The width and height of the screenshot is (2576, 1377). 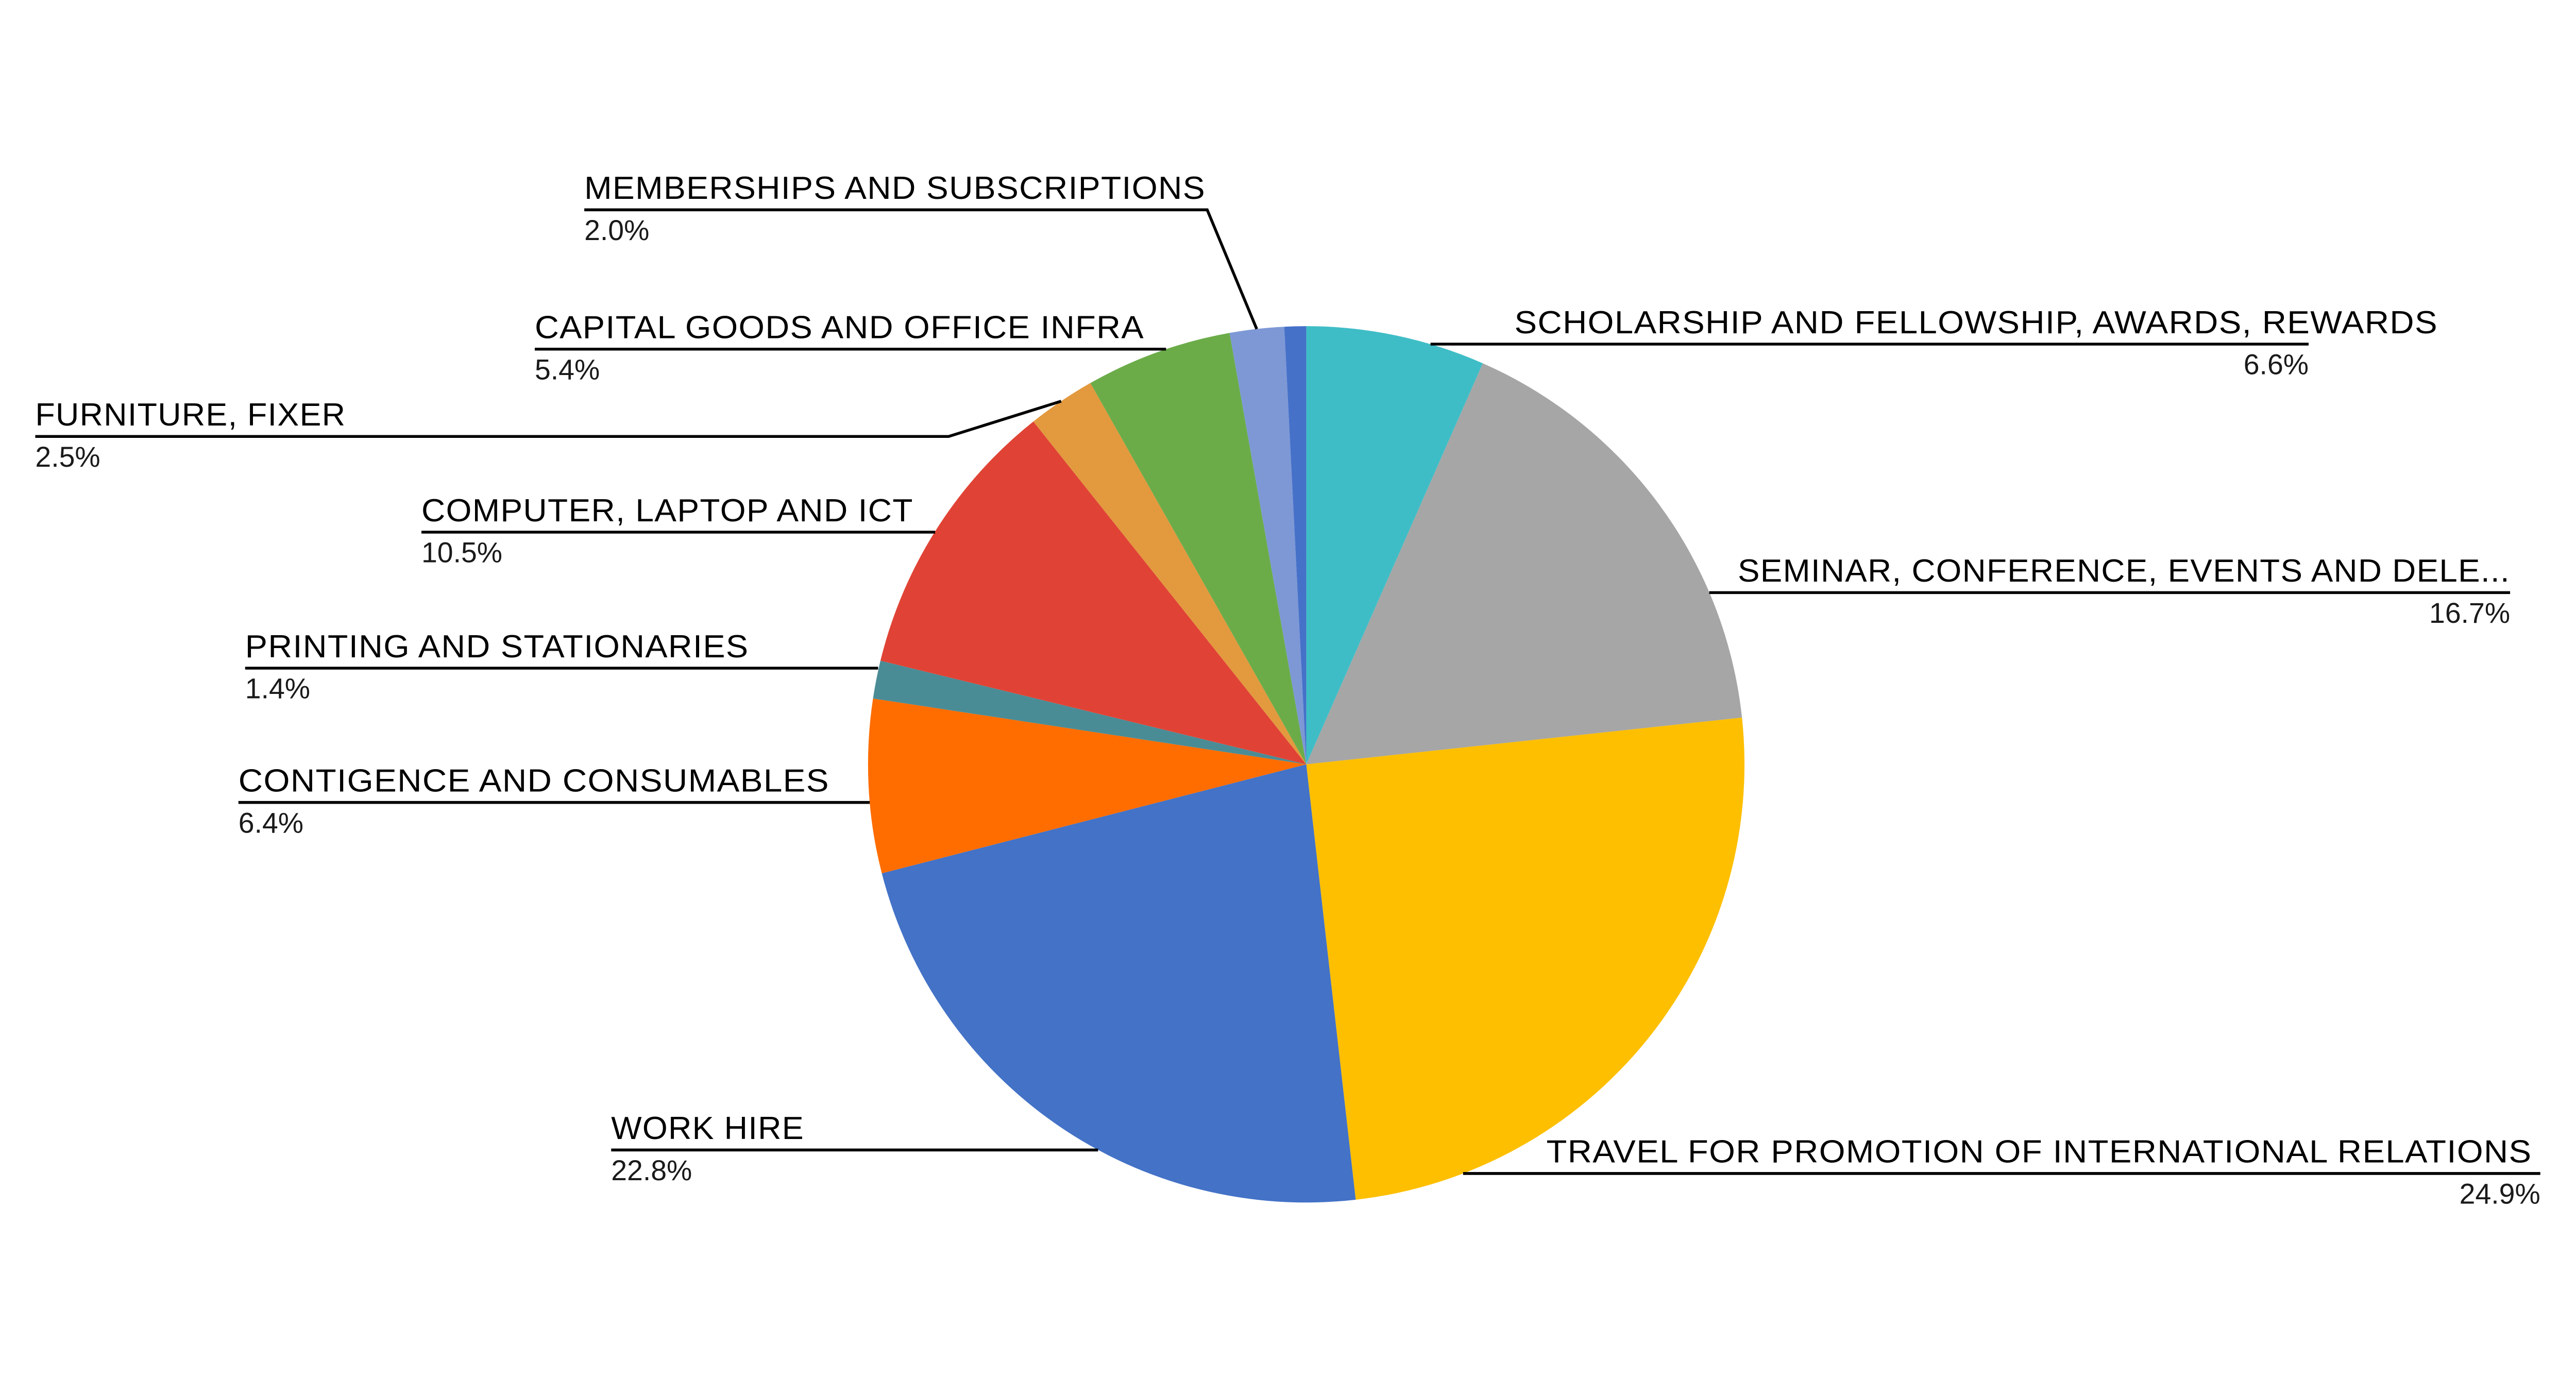 What do you see at coordinates (1394, 545) in the screenshot?
I see `pie-slice-scholarship` at bounding box center [1394, 545].